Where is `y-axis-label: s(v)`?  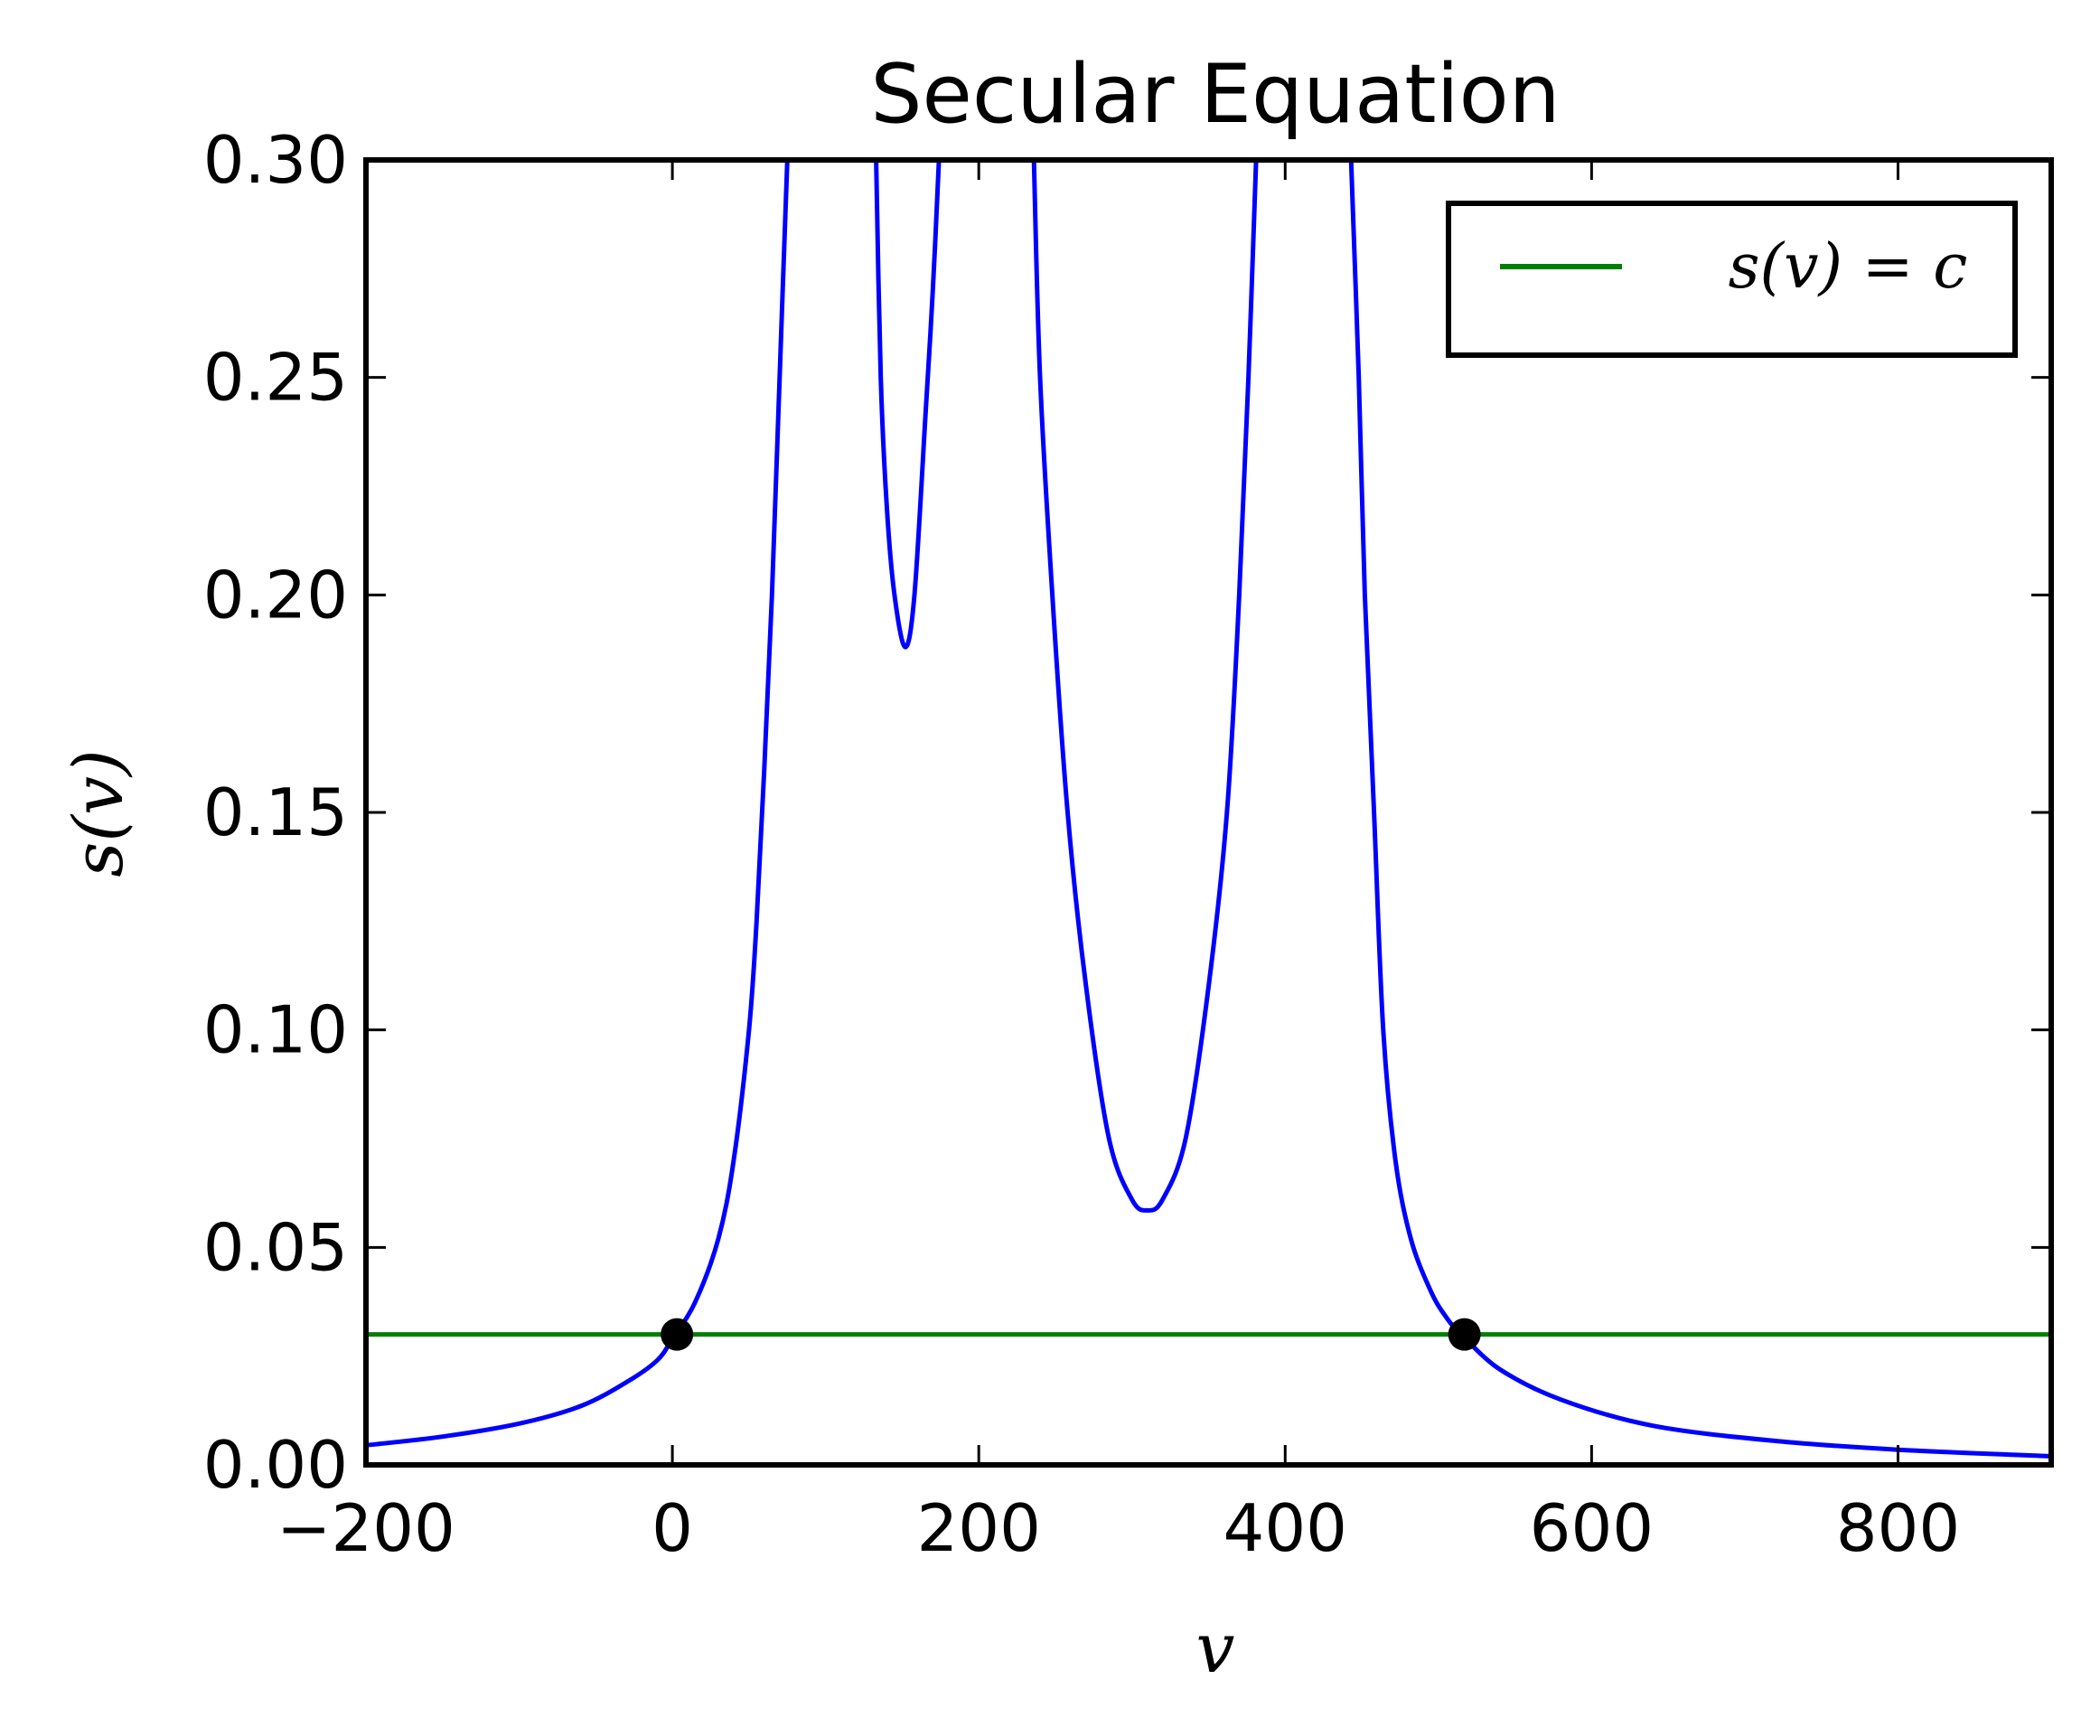
y-axis-label: s(v) is located at coordinates (98, 813).